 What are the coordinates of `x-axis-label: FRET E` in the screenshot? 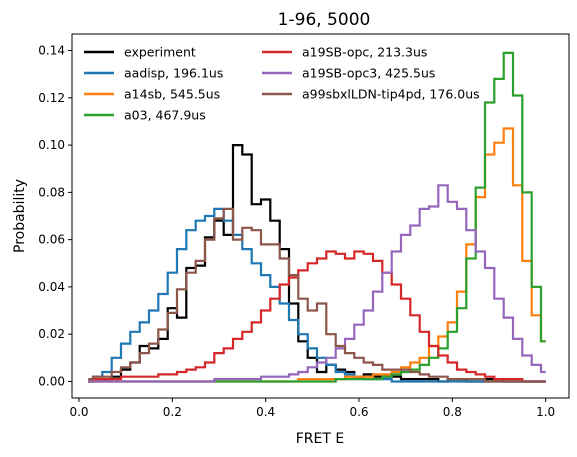 It's located at (320, 439).